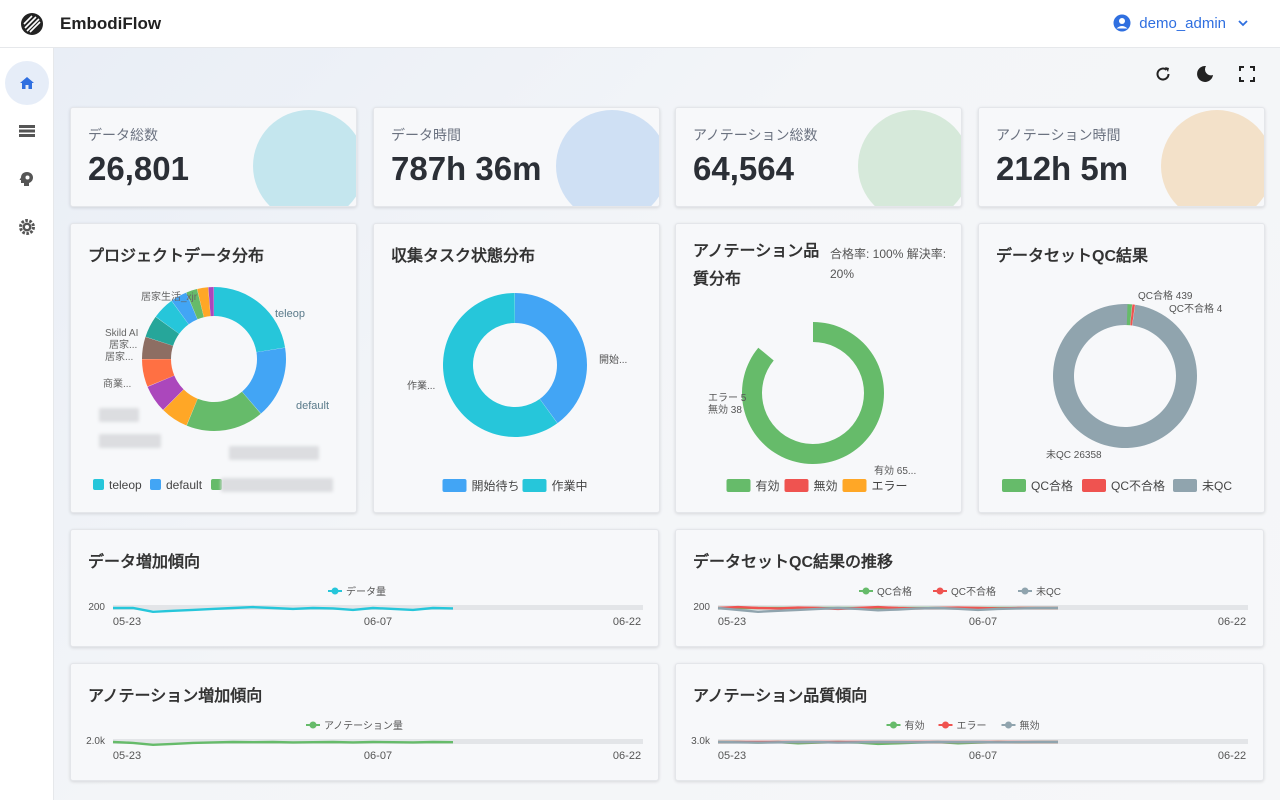  What do you see at coordinates (184, 485) in the screenshot?
I see `legend-label: default` at bounding box center [184, 485].